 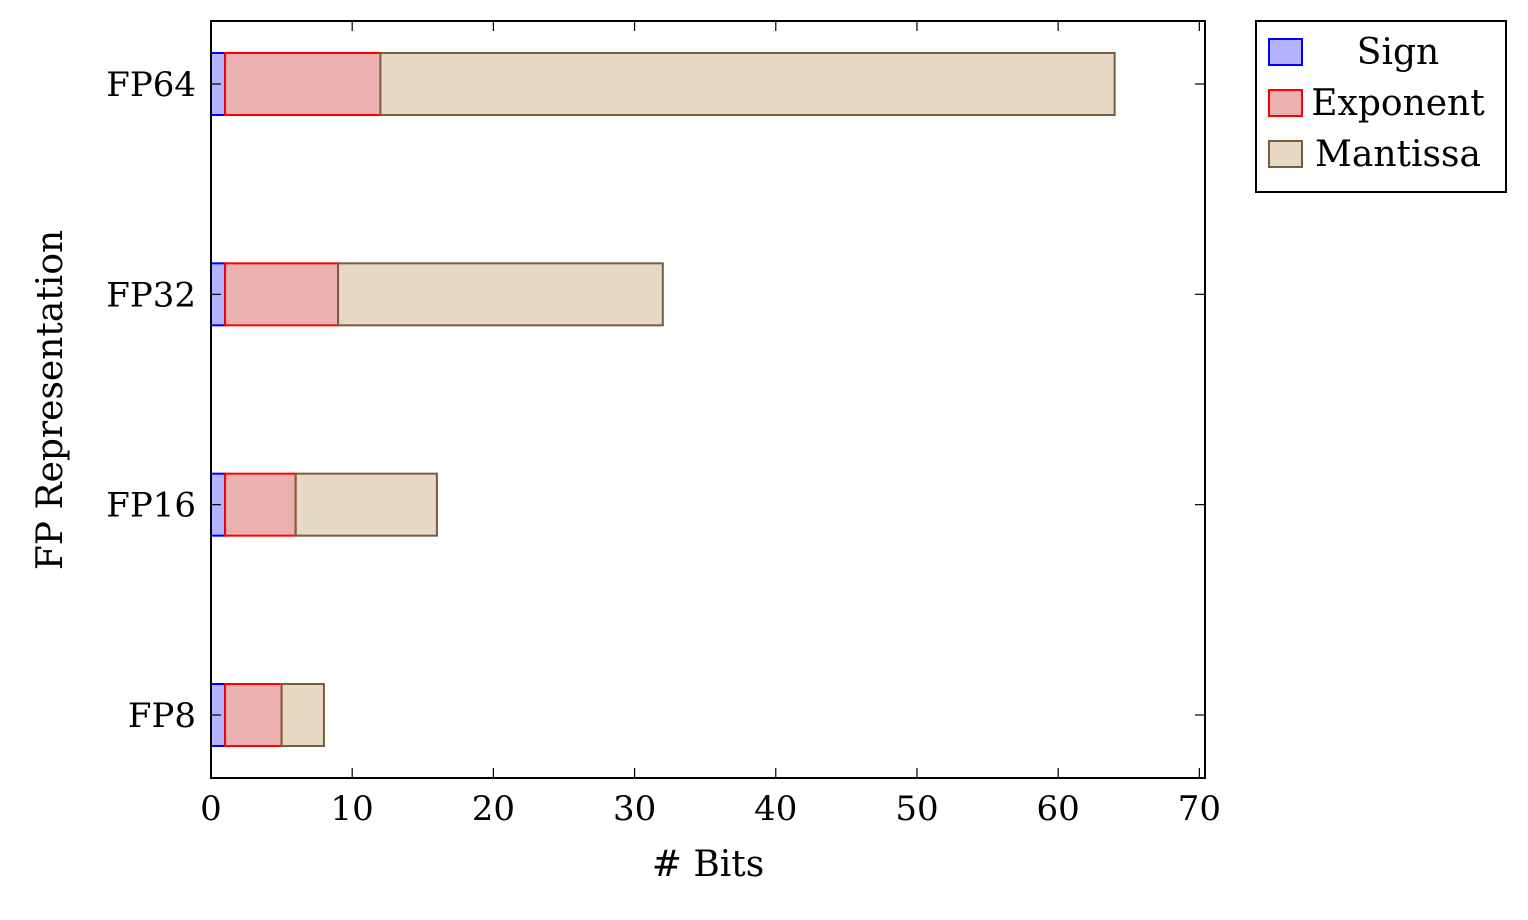 What do you see at coordinates (493, 809) in the screenshot?
I see `x-tick-label: 20` at bounding box center [493, 809].